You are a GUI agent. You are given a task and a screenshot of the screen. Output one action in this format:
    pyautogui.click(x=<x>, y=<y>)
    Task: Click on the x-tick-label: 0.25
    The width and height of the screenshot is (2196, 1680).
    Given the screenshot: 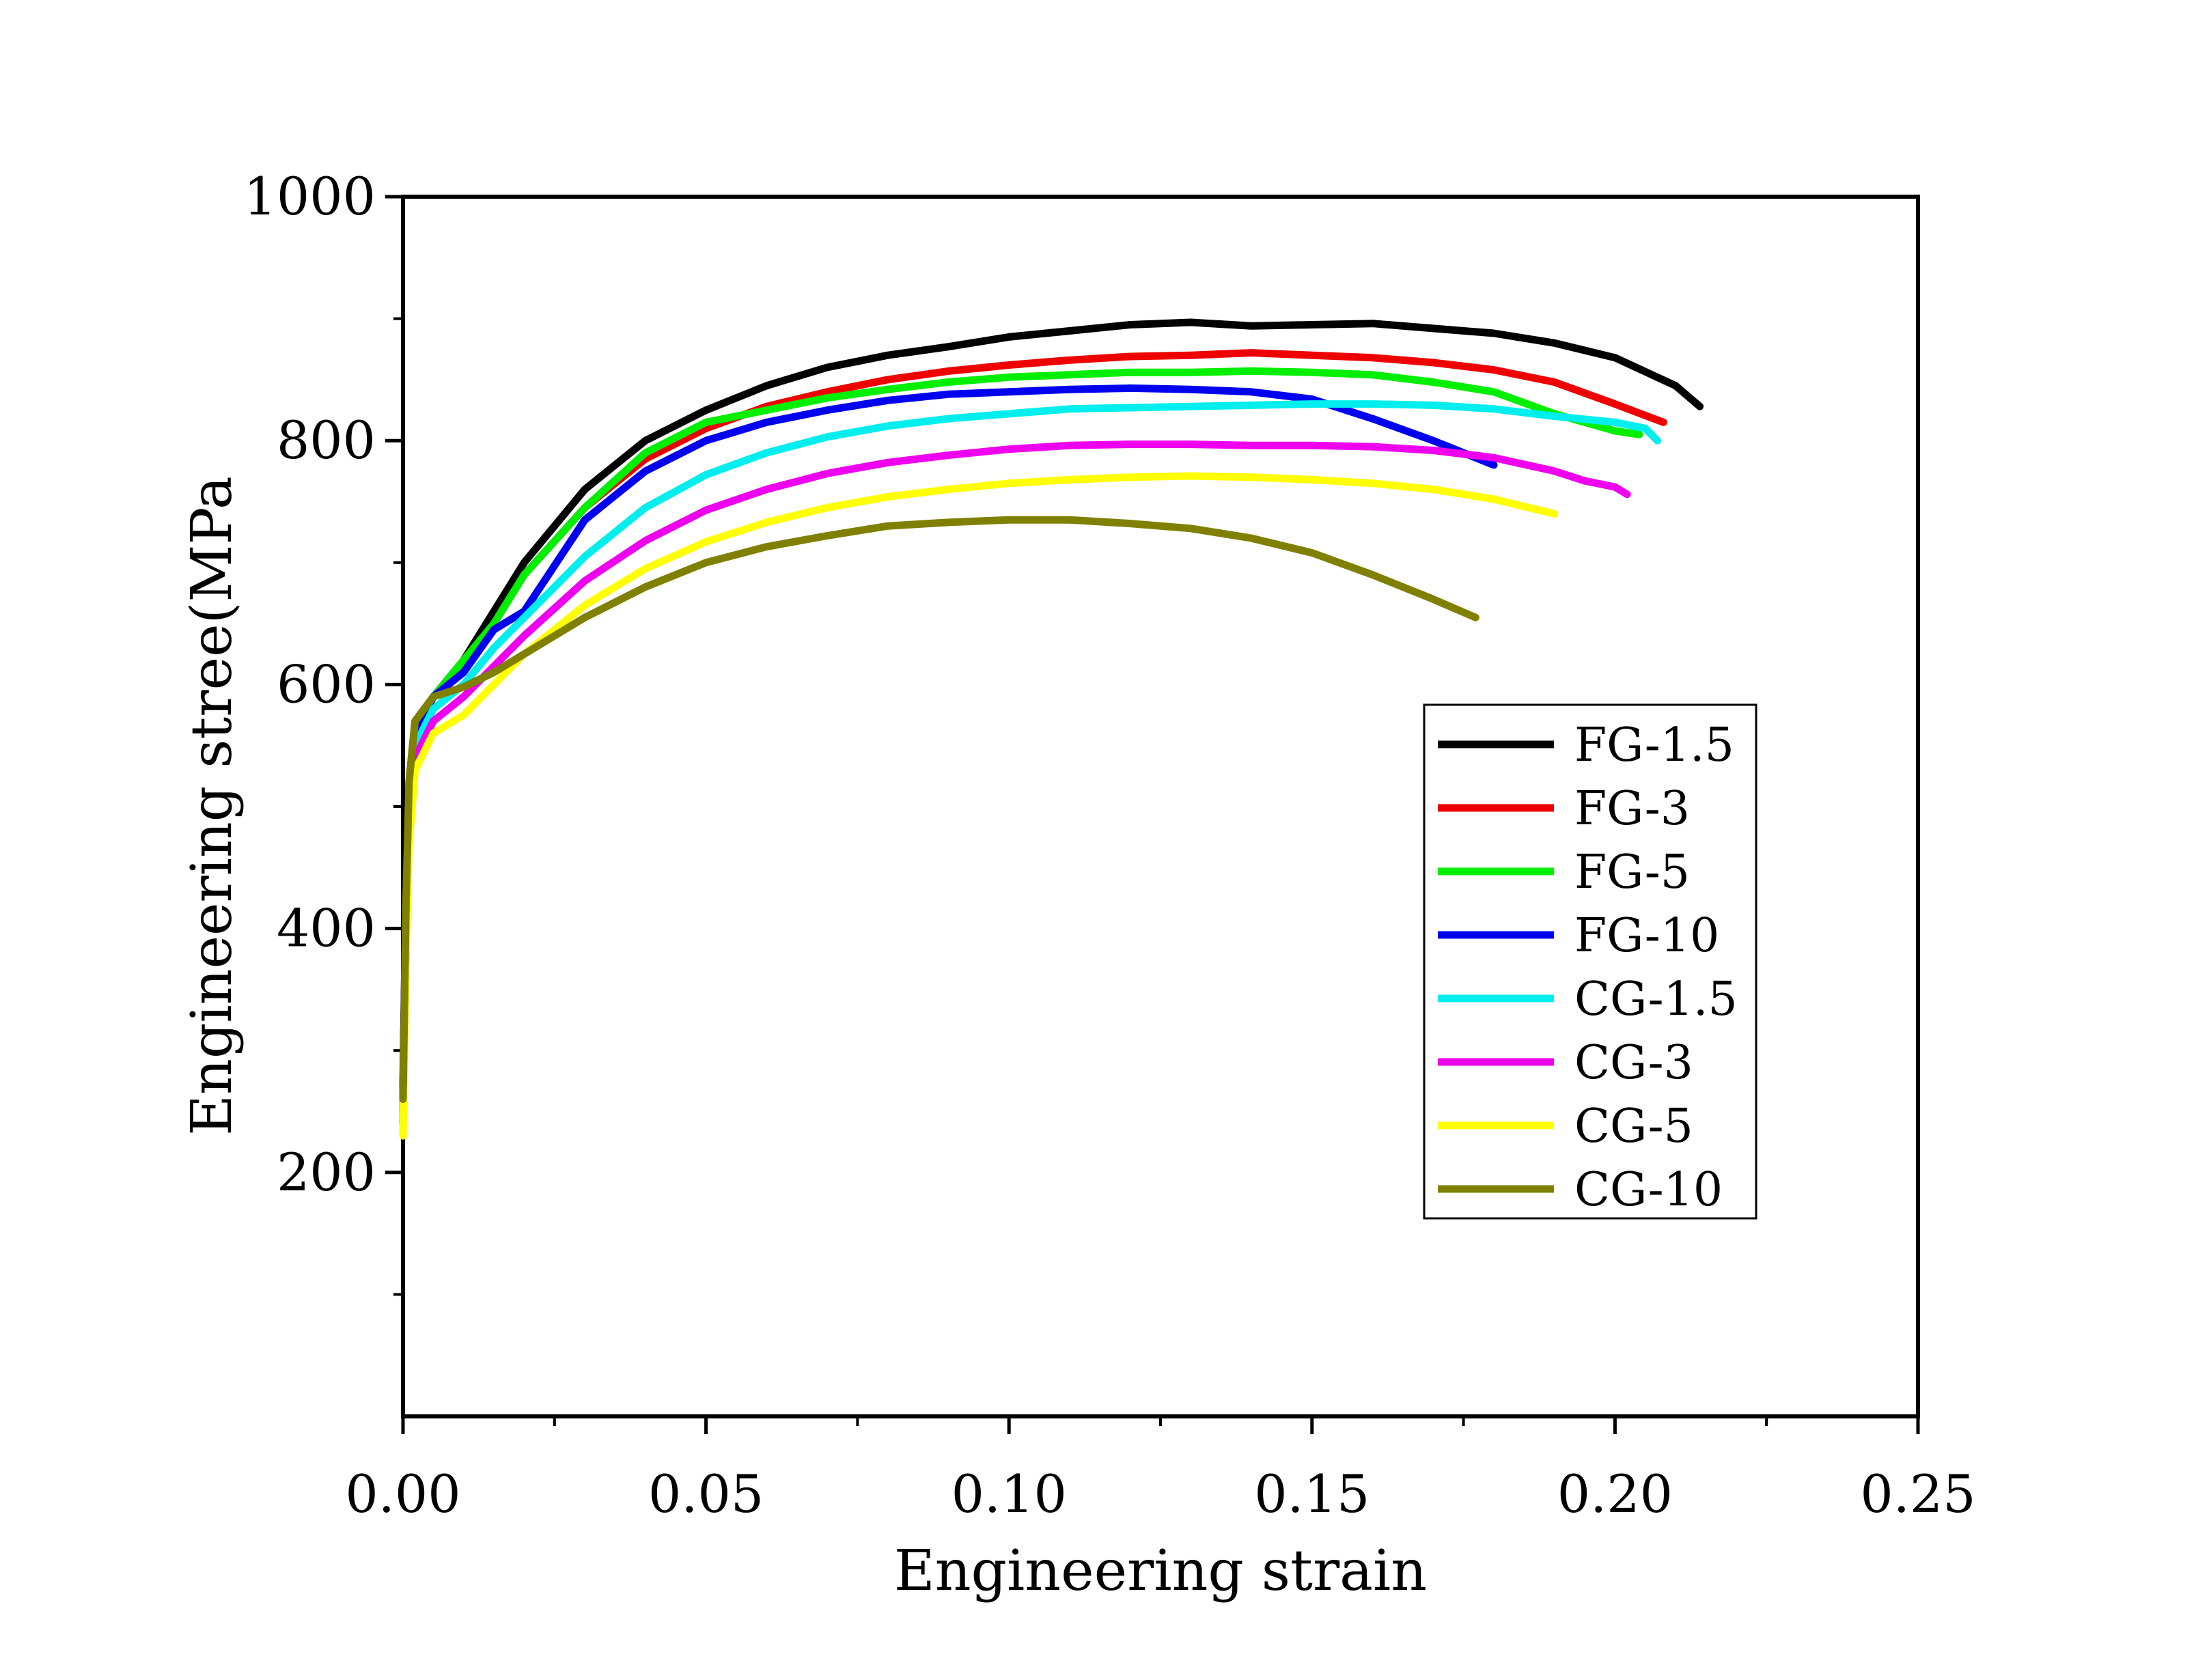 What is the action you would take?
    pyautogui.click(x=1917, y=1494)
    